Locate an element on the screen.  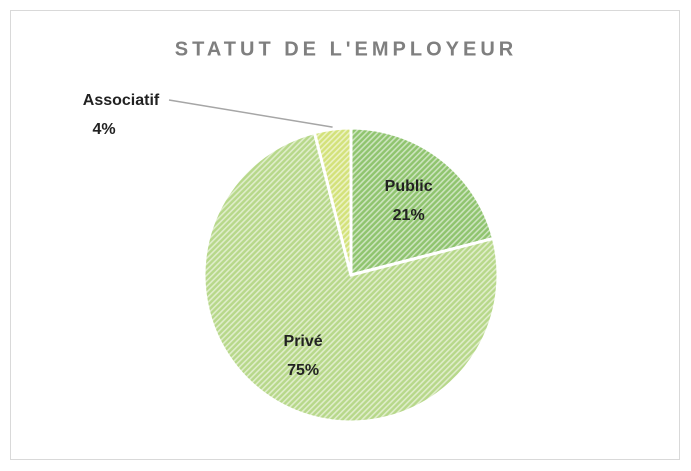
slice-value: 21% is located at coordinates (409, 215).